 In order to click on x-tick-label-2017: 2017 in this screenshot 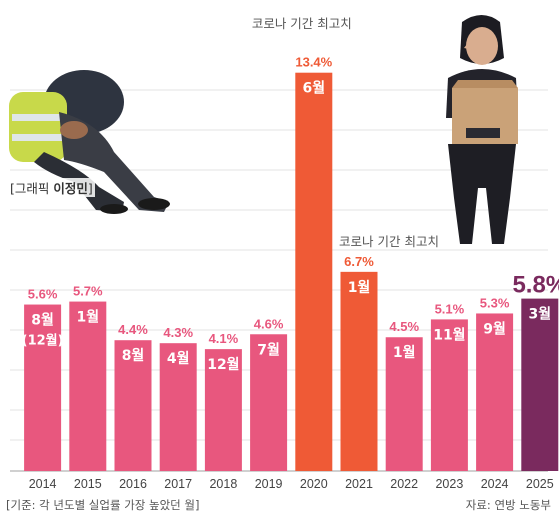, I will do `click(178, 484)`.